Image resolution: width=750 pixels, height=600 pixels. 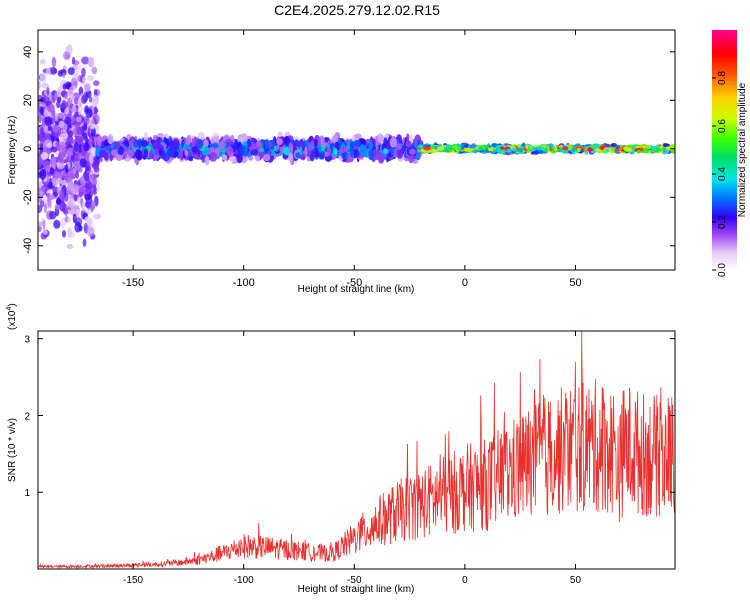 What do you see at coordinates (357, 10) in the screenshot?
I see `figure-title: C2E4.2025.279.12.02.R15` at bounding box center [357, 10].